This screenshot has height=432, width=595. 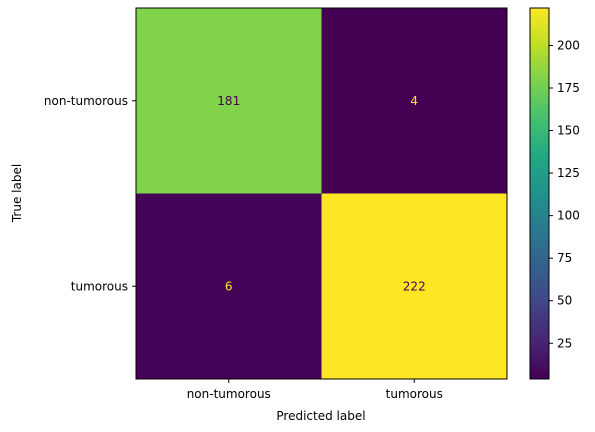 I want to click on y-tick-label: tumorous, so click(x=99, y=286).